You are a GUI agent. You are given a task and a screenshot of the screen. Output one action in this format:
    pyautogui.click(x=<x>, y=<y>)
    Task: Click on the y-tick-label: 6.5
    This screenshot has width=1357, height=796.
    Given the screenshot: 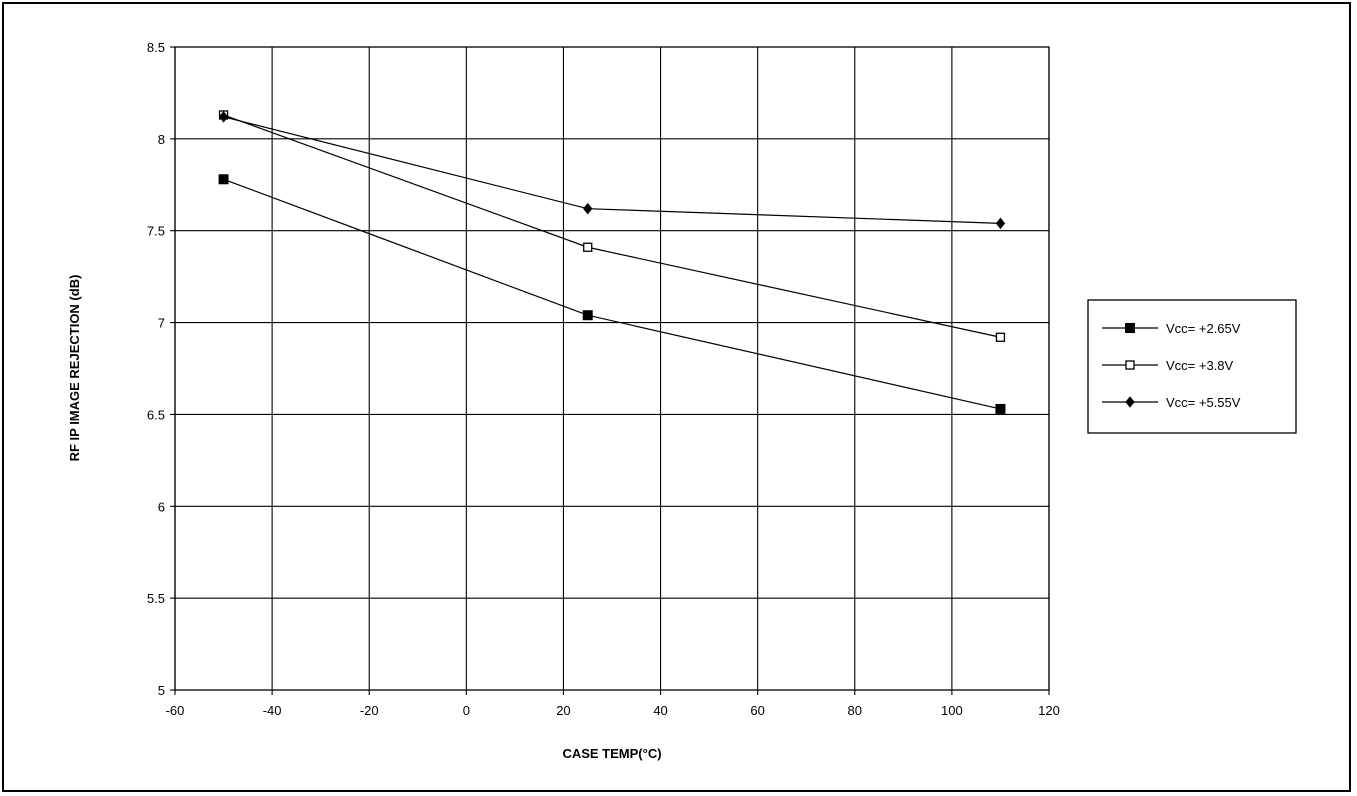 What is the action you would take?
    pyautogui.click(x=156, y=414)
    